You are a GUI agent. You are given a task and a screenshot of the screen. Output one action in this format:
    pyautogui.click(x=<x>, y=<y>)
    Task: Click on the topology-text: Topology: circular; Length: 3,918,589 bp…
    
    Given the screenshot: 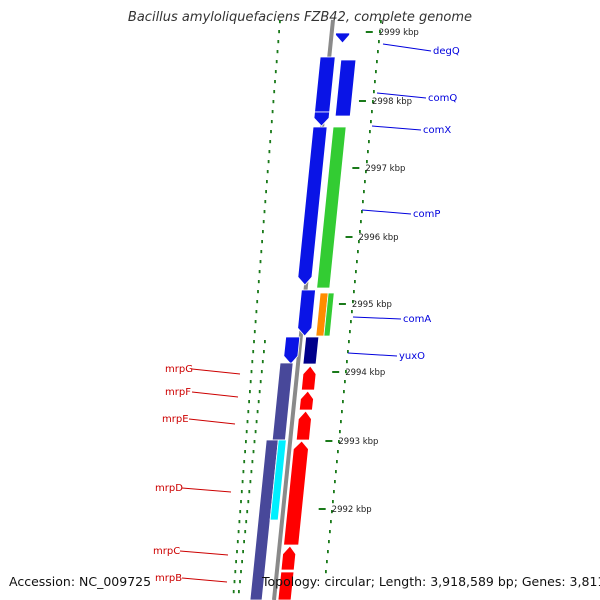 What is the action you would take?
    pyautogui.click(x=431, y=581)
    